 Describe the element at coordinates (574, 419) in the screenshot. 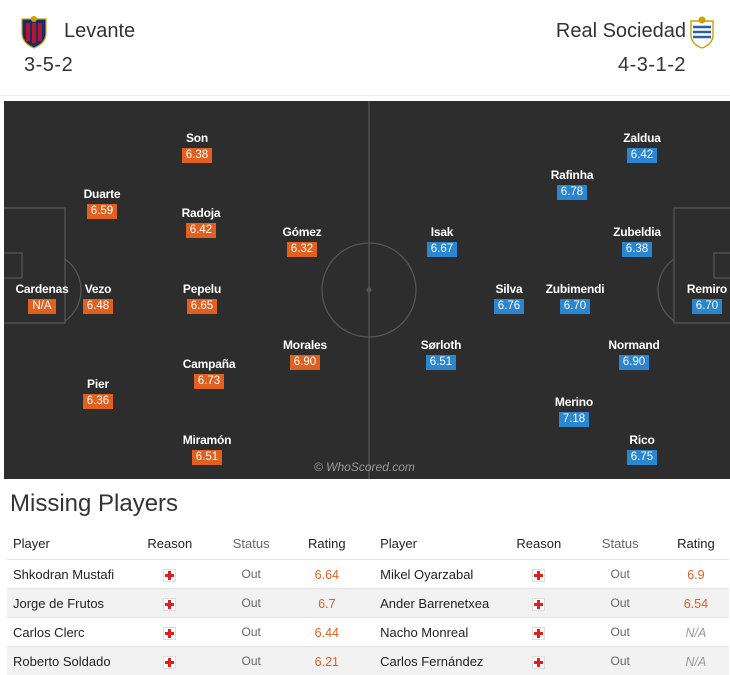

I see `player-rating: 7.18` at that location.